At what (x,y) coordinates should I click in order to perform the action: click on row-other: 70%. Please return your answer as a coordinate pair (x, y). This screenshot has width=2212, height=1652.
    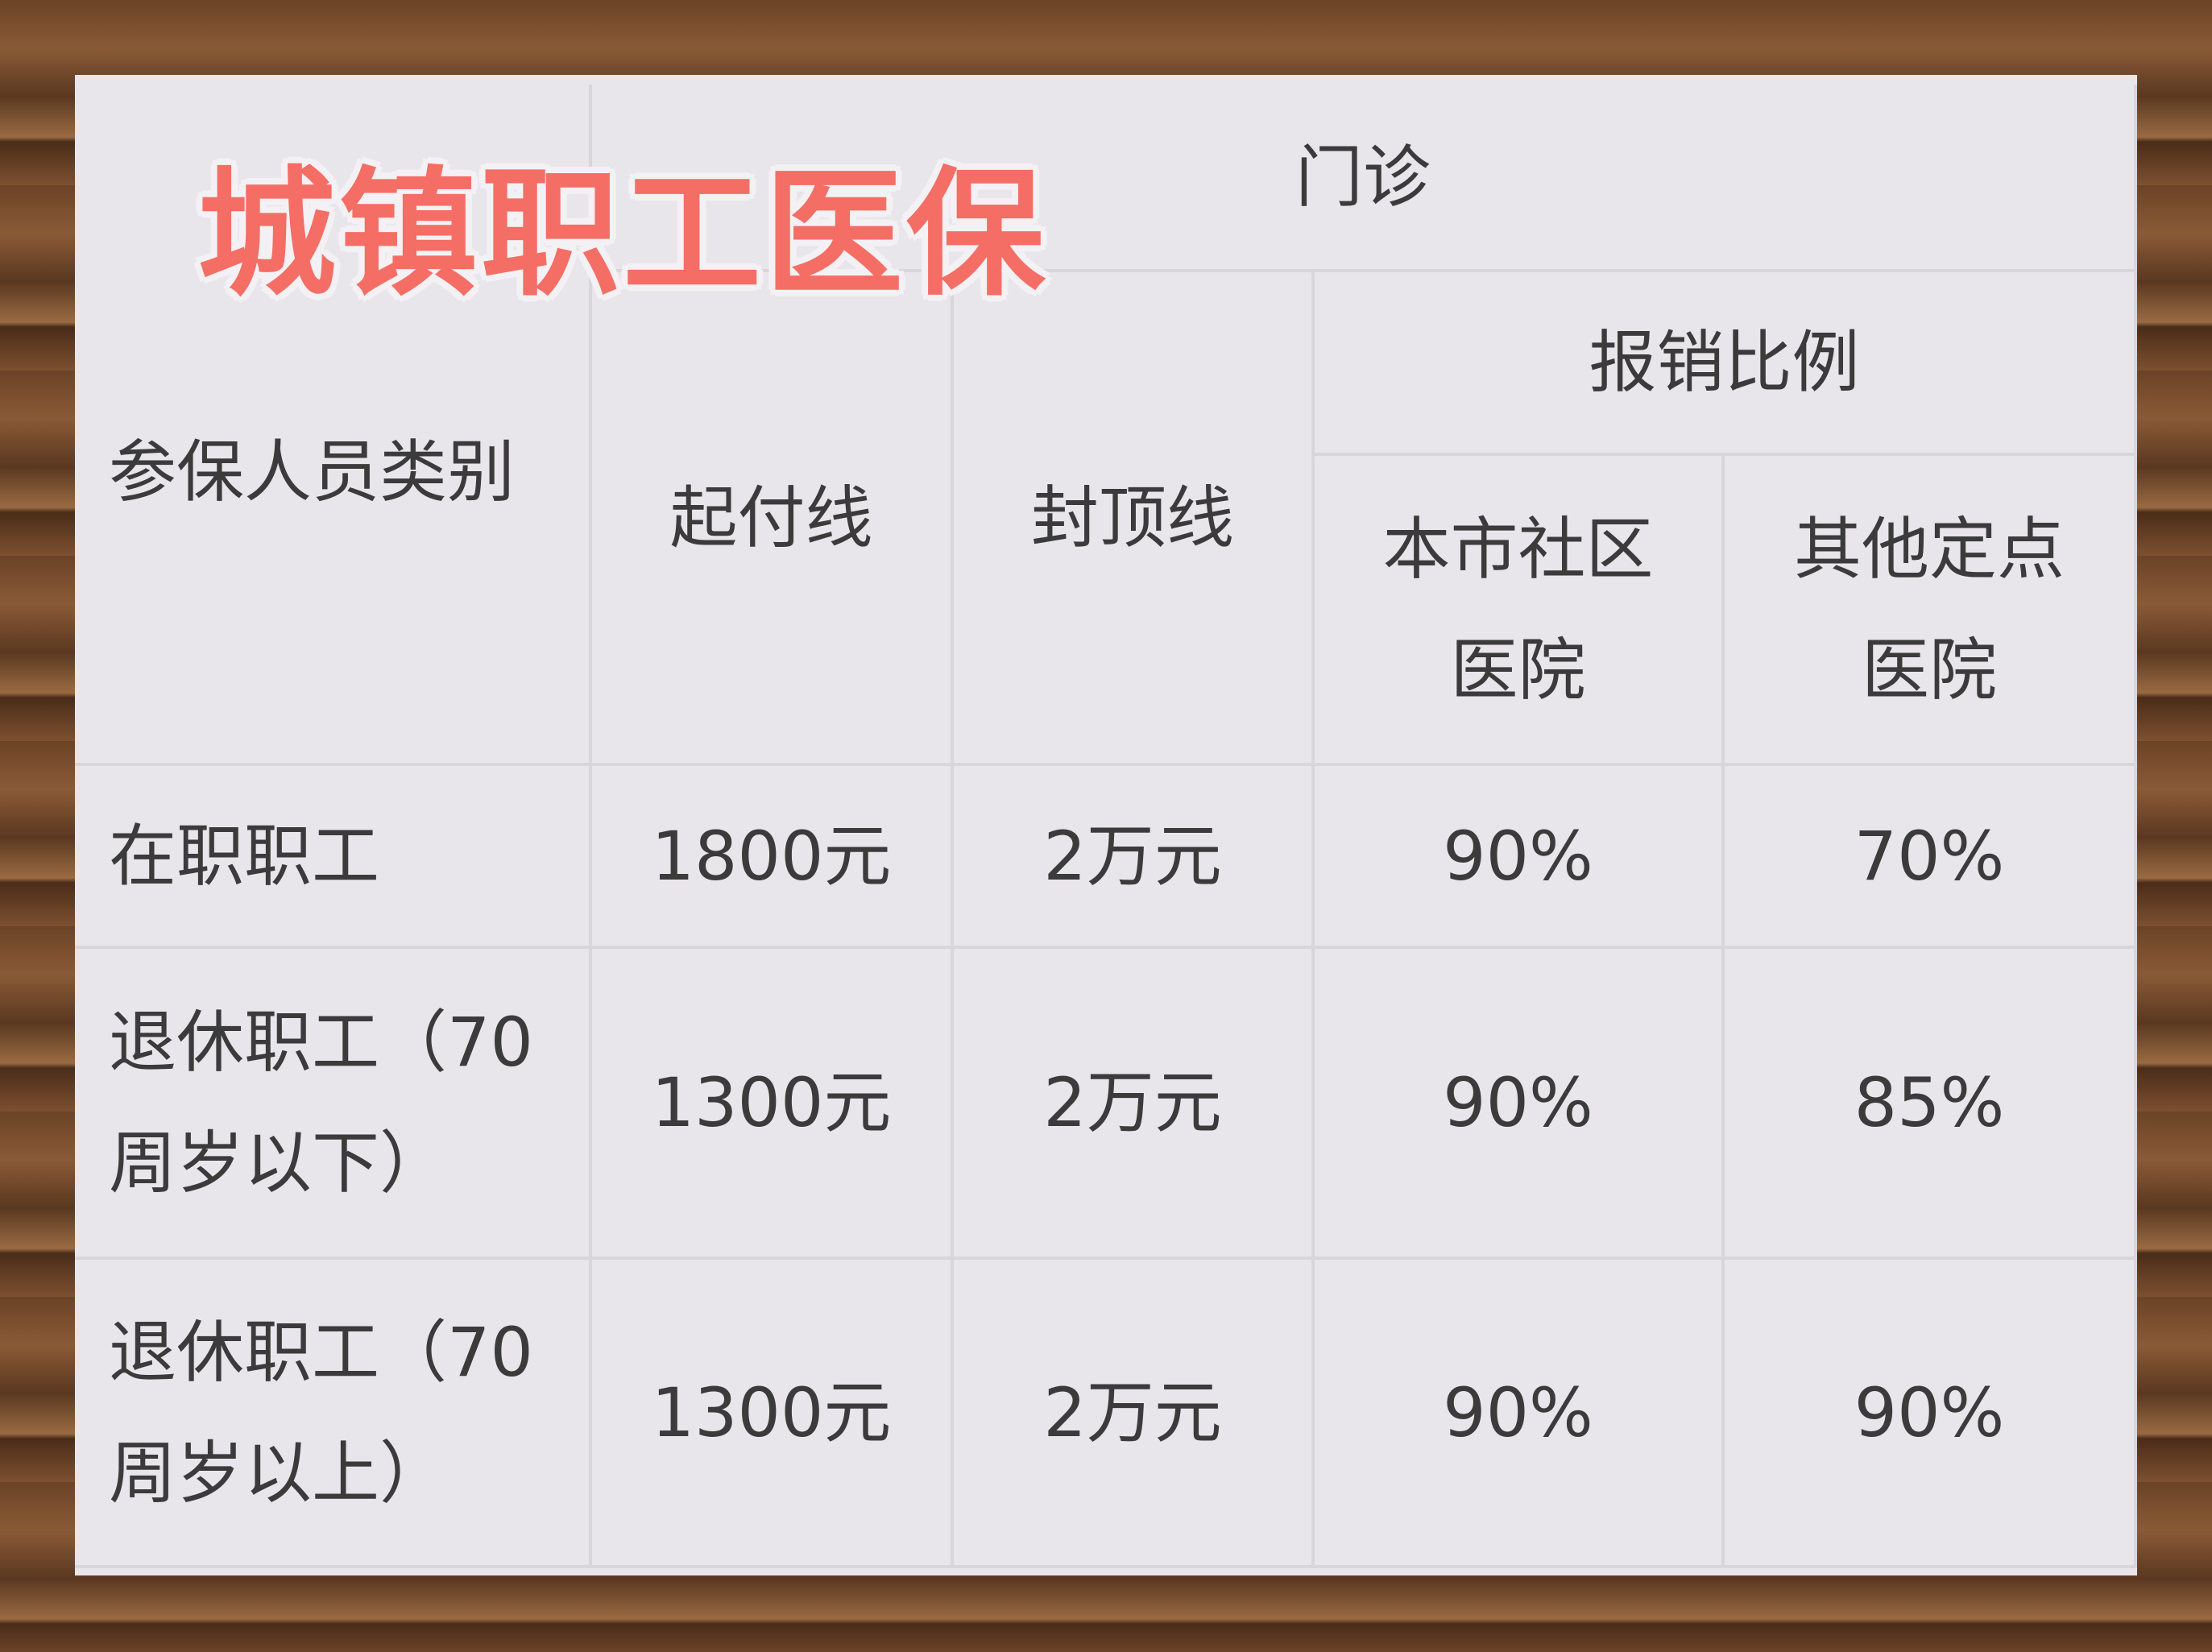
    Looking at the image, I should click on (1931, 857).